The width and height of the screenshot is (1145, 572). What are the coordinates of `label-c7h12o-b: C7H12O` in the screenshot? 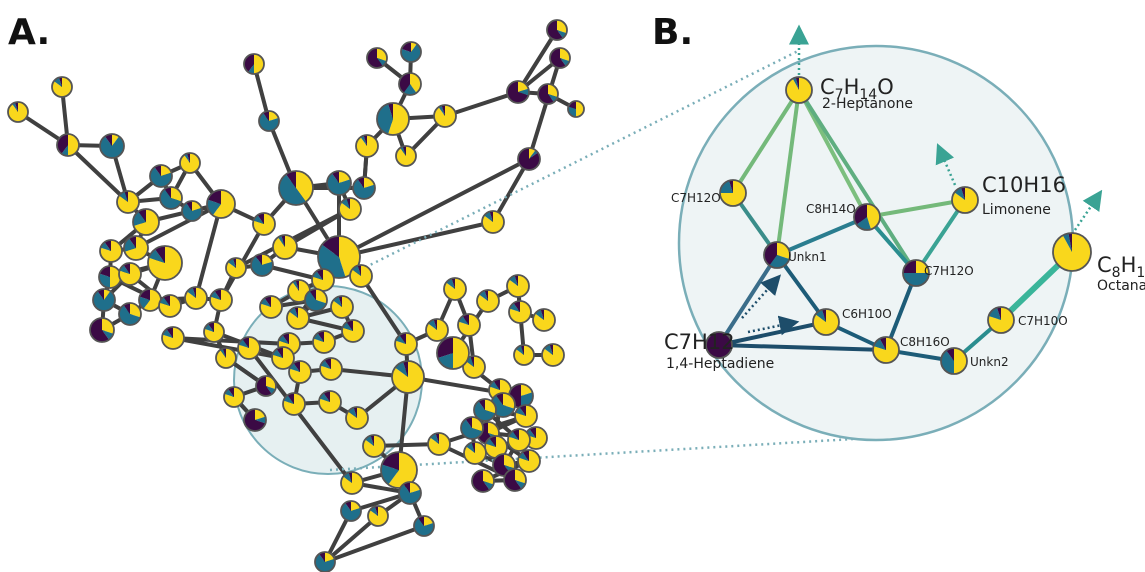 It's located at (949, 271).